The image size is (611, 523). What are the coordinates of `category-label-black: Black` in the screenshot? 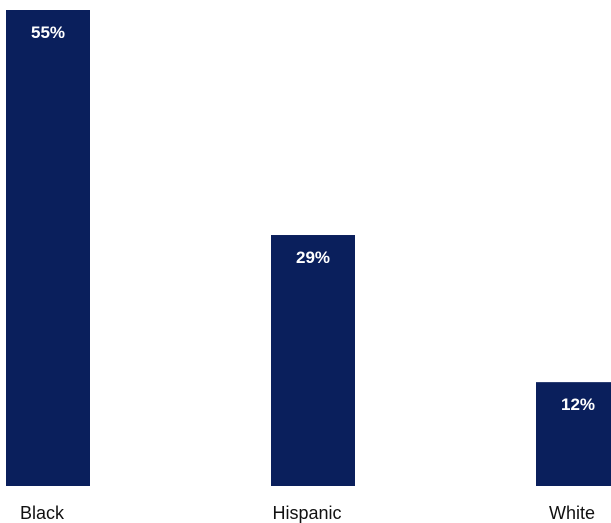 It's located at (42, 513).